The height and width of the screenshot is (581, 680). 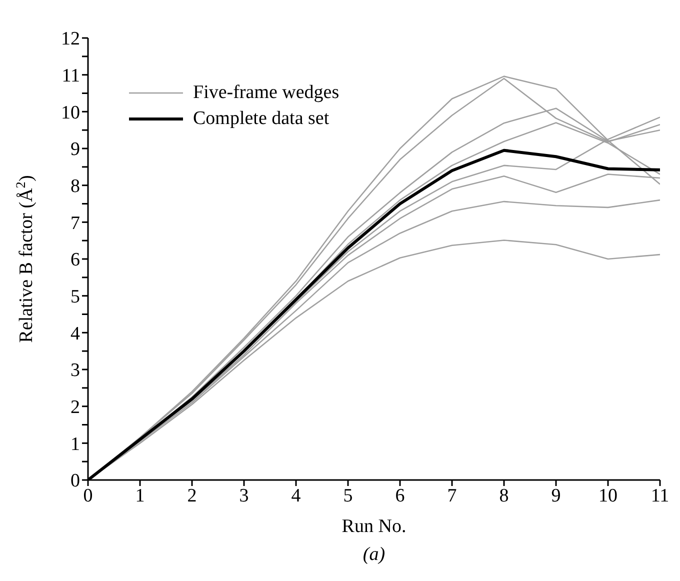 What do you see at coordinates (348, 495) in the screenshot?
I see `x-tick-label: 5` at bounding box center [348, 495].